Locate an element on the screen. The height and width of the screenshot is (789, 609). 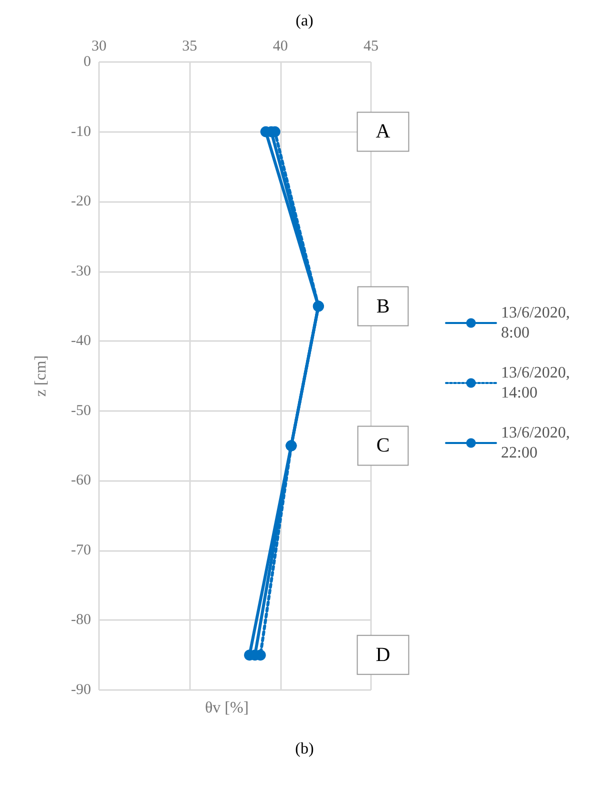
y-tick-label: -80 is located at coordinates (81, 620).